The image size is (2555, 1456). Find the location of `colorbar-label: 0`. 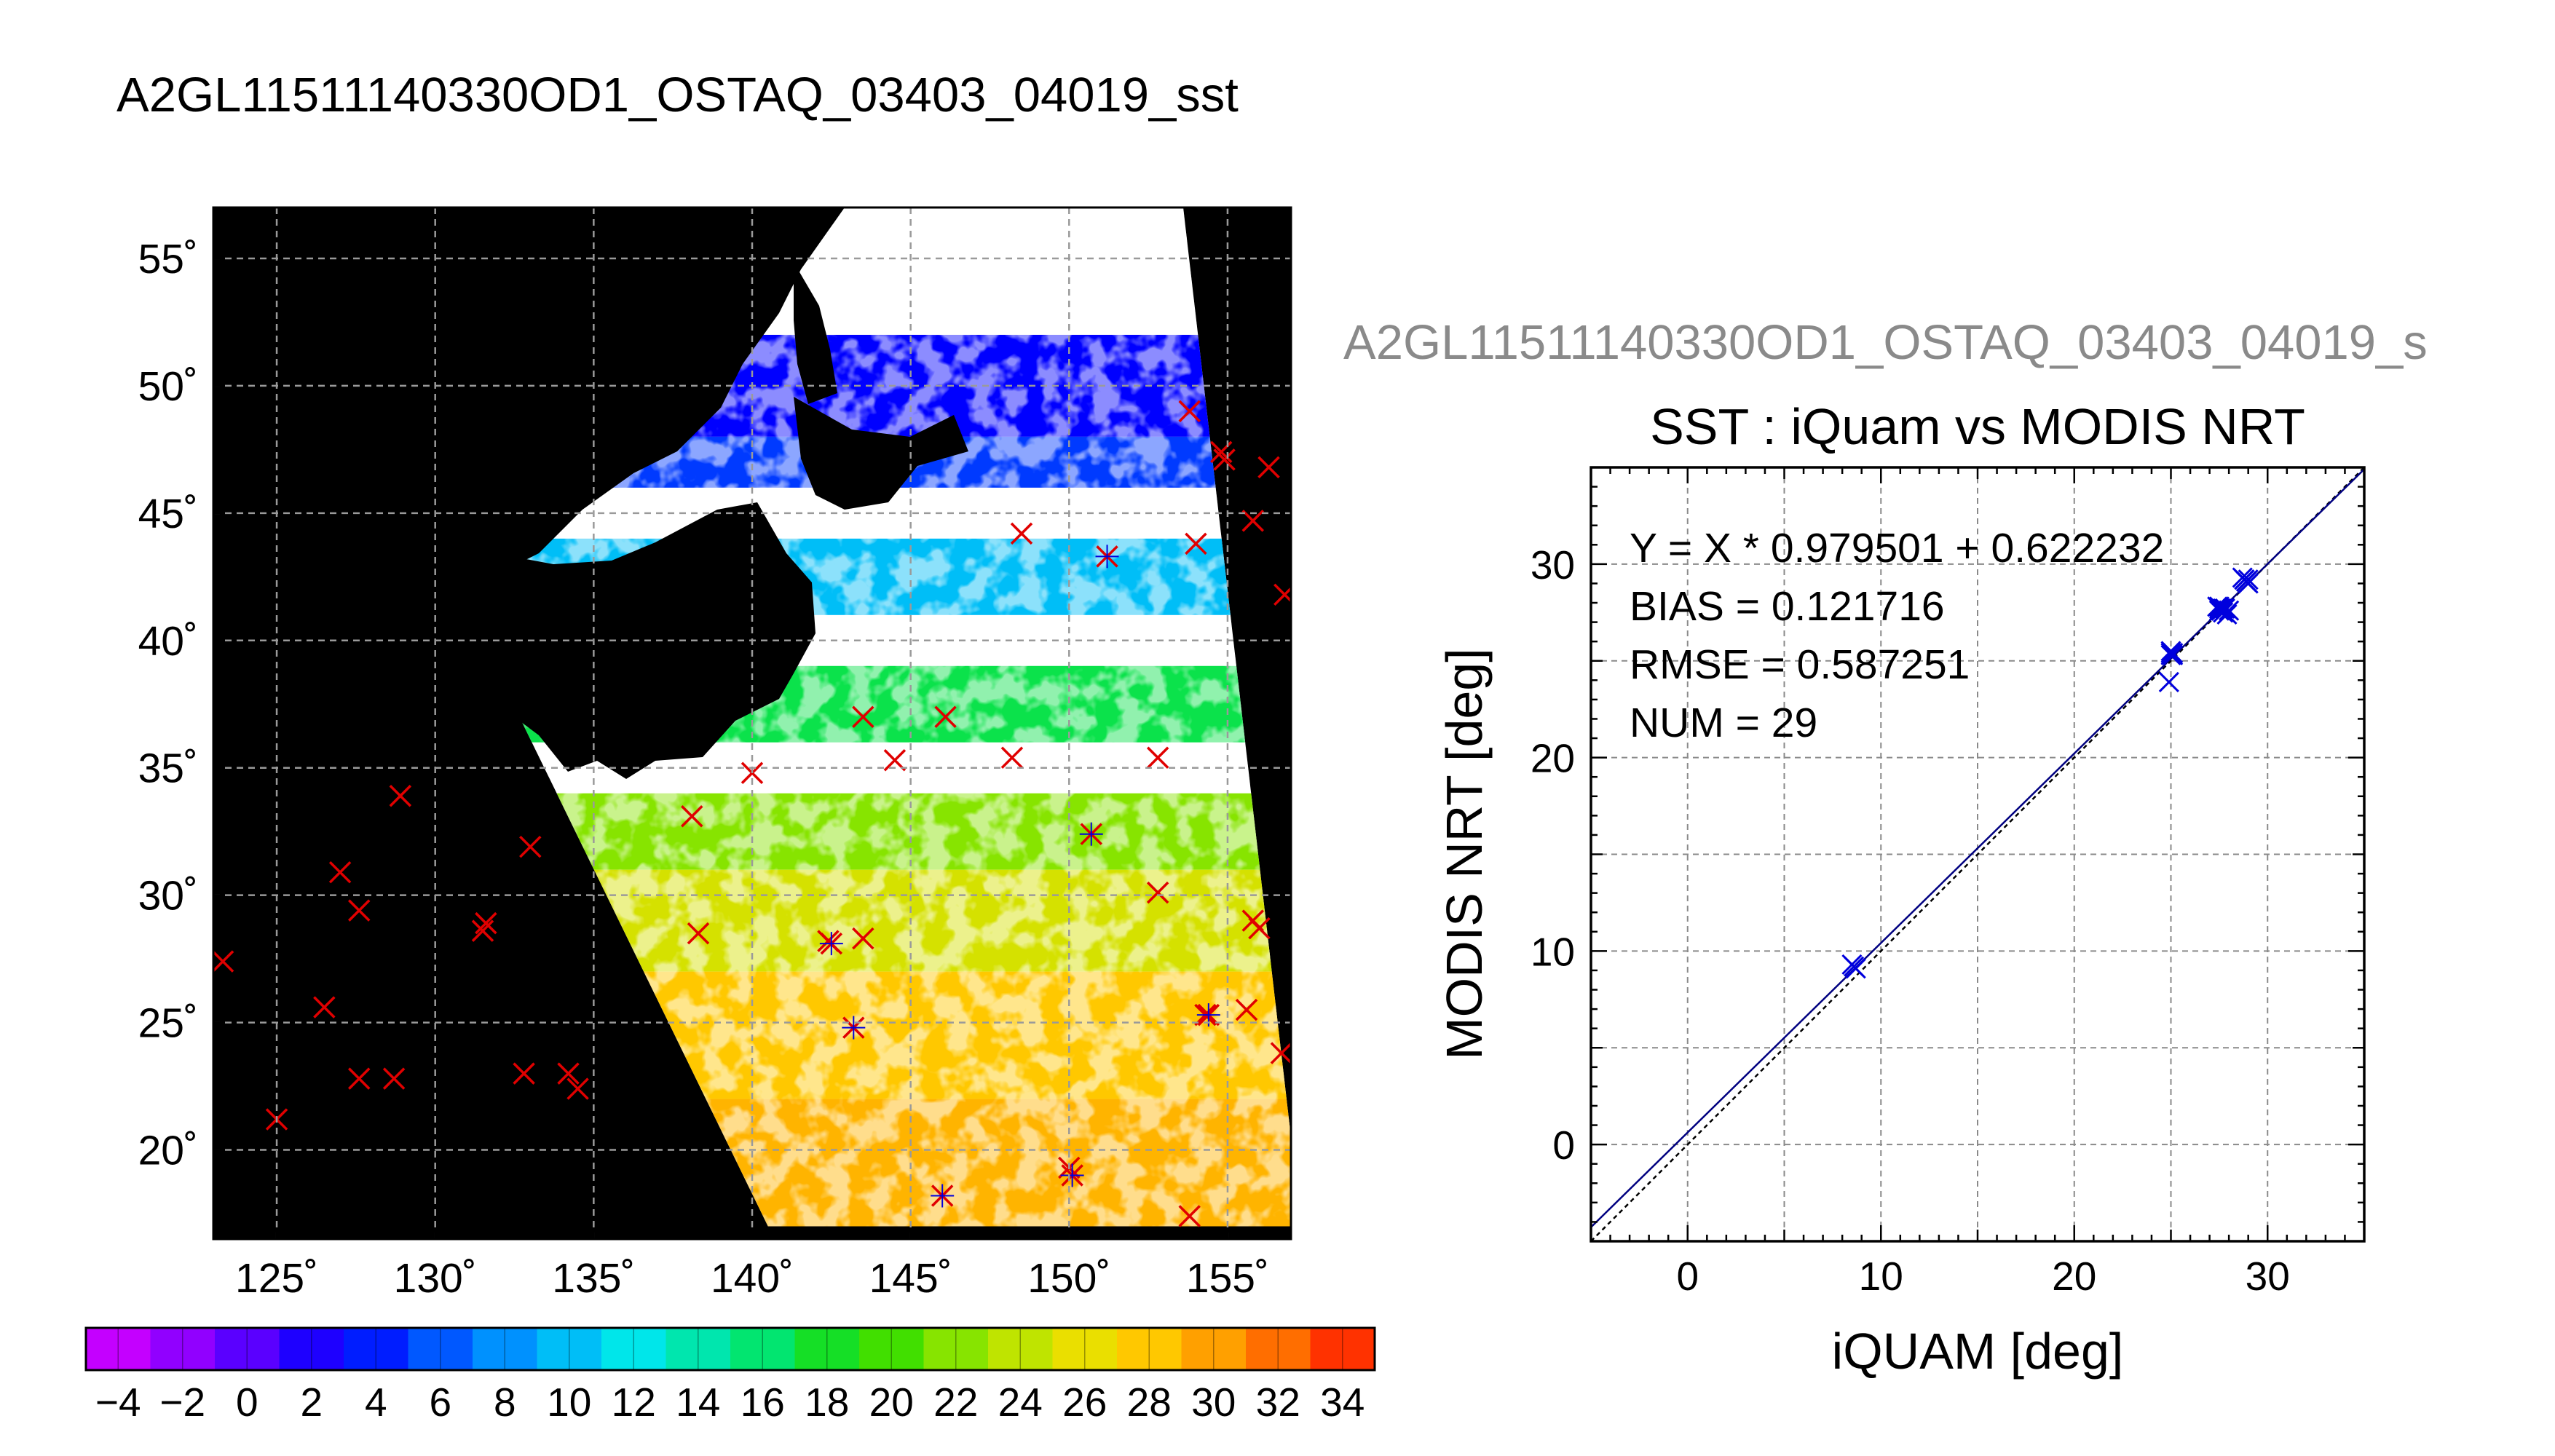

colorbar-label: 0 is located at coordinates (247, 1402).